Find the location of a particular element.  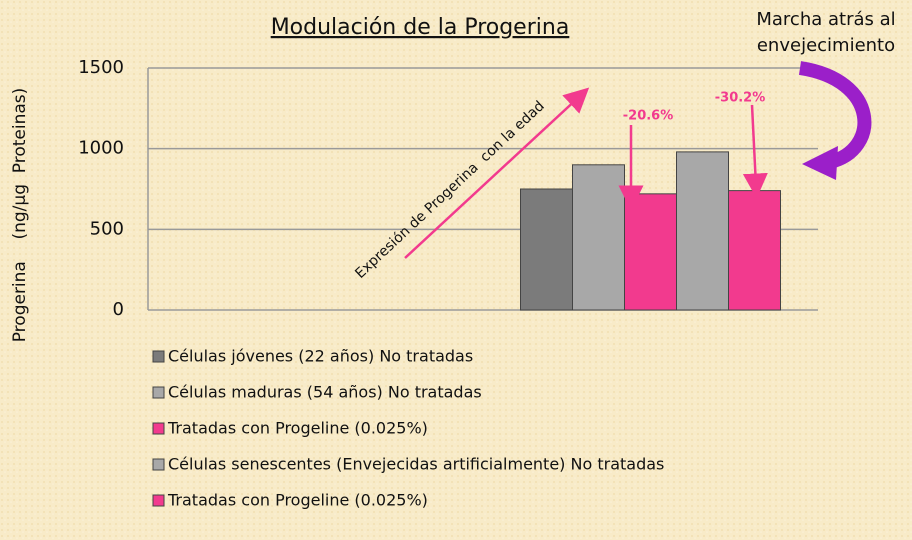

curved-arrow-head is located at coordinates (820, 163).